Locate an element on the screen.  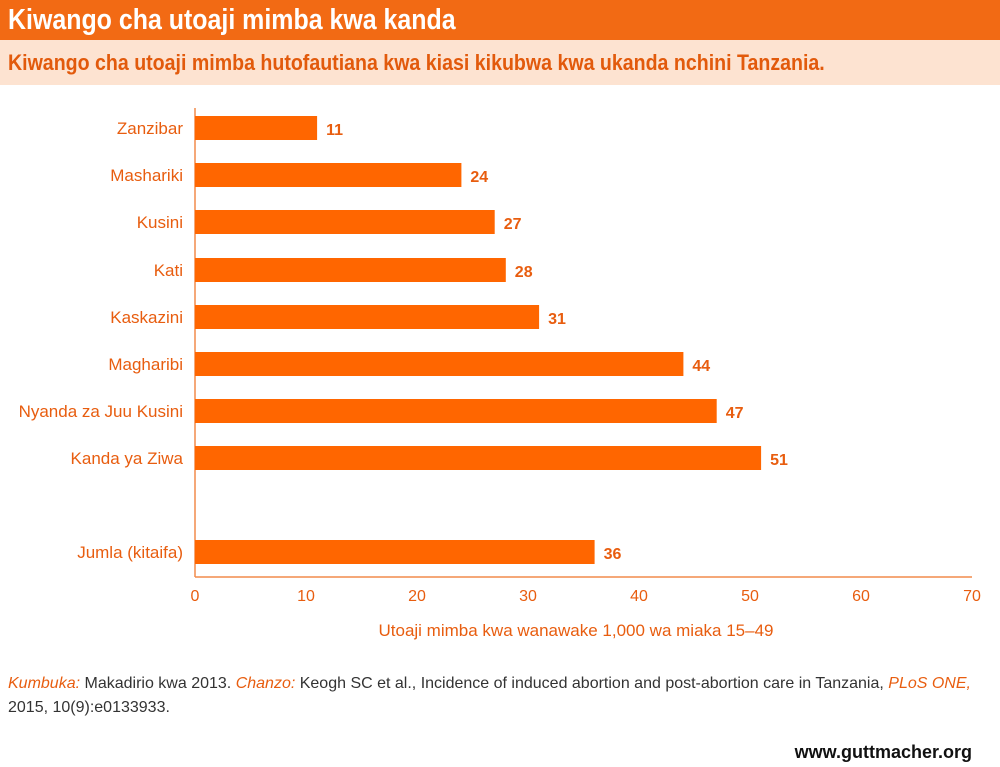
subtitle-bar is located at coordinates (500, 62).